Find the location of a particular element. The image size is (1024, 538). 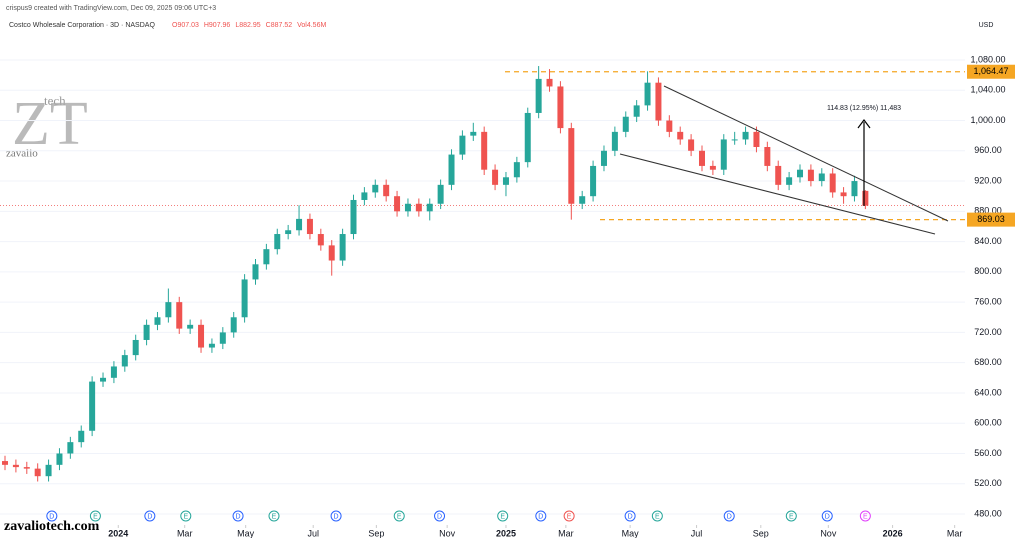

level-label: 869.03 is located at coordinates (991, 219).